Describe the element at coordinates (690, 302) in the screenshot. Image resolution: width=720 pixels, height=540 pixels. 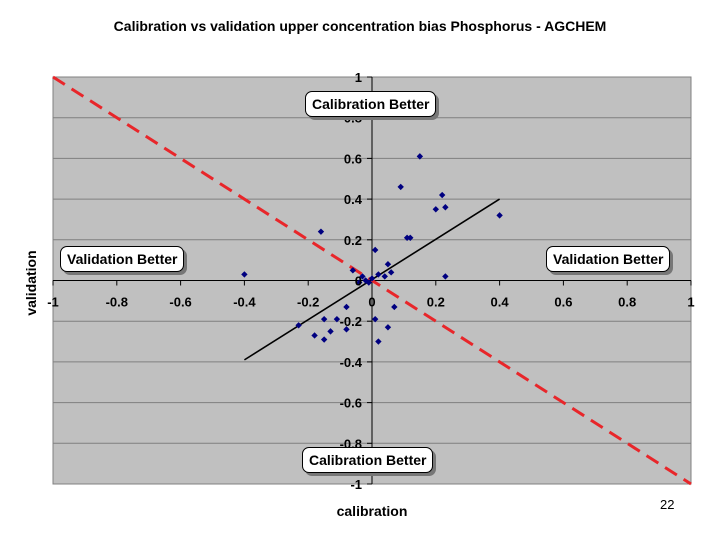
I see `x-tick-label: 1` at that location.